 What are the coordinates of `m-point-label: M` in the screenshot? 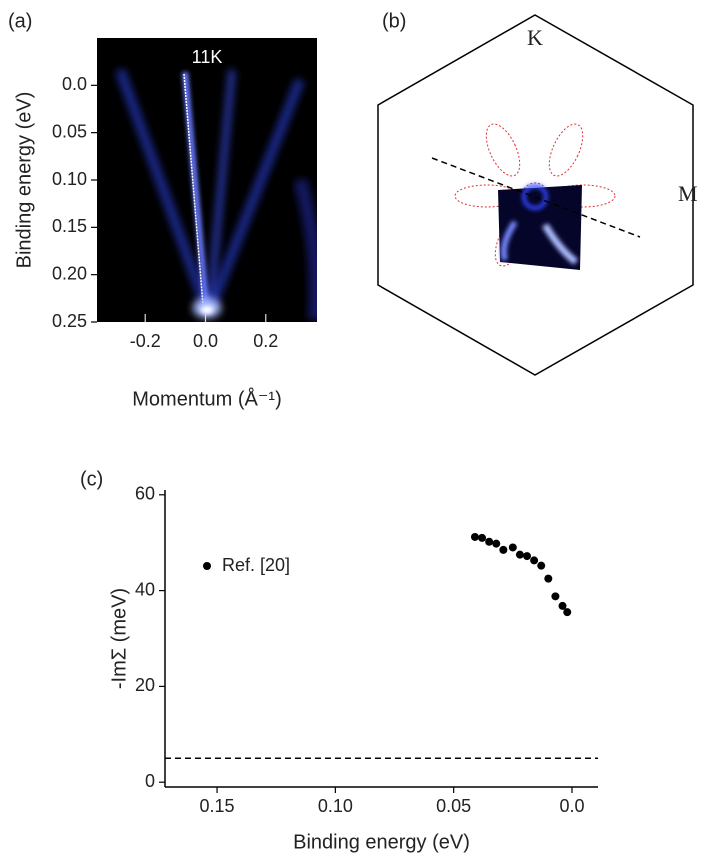 It's located at (688, 193).